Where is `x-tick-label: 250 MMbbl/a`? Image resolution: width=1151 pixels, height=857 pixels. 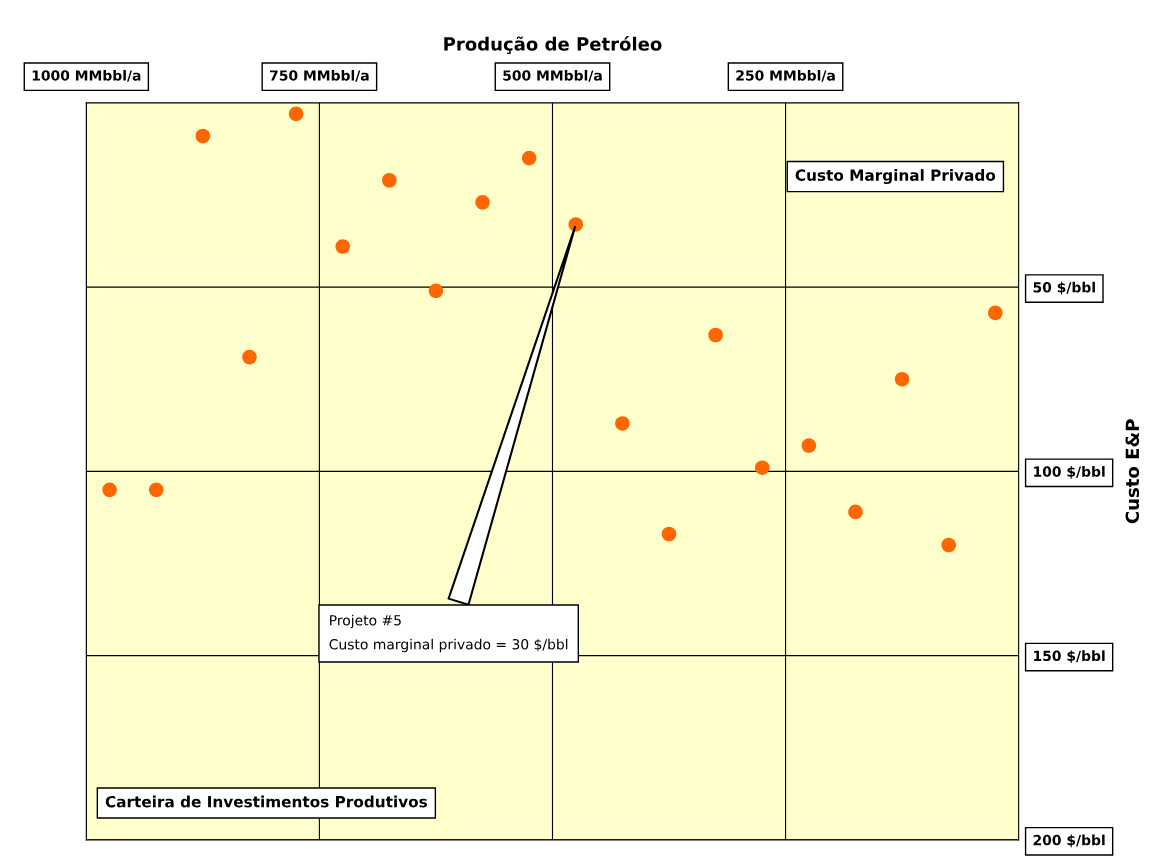
x-tick-label: 250 MMbbl/a is located at coordinates (785, 75).